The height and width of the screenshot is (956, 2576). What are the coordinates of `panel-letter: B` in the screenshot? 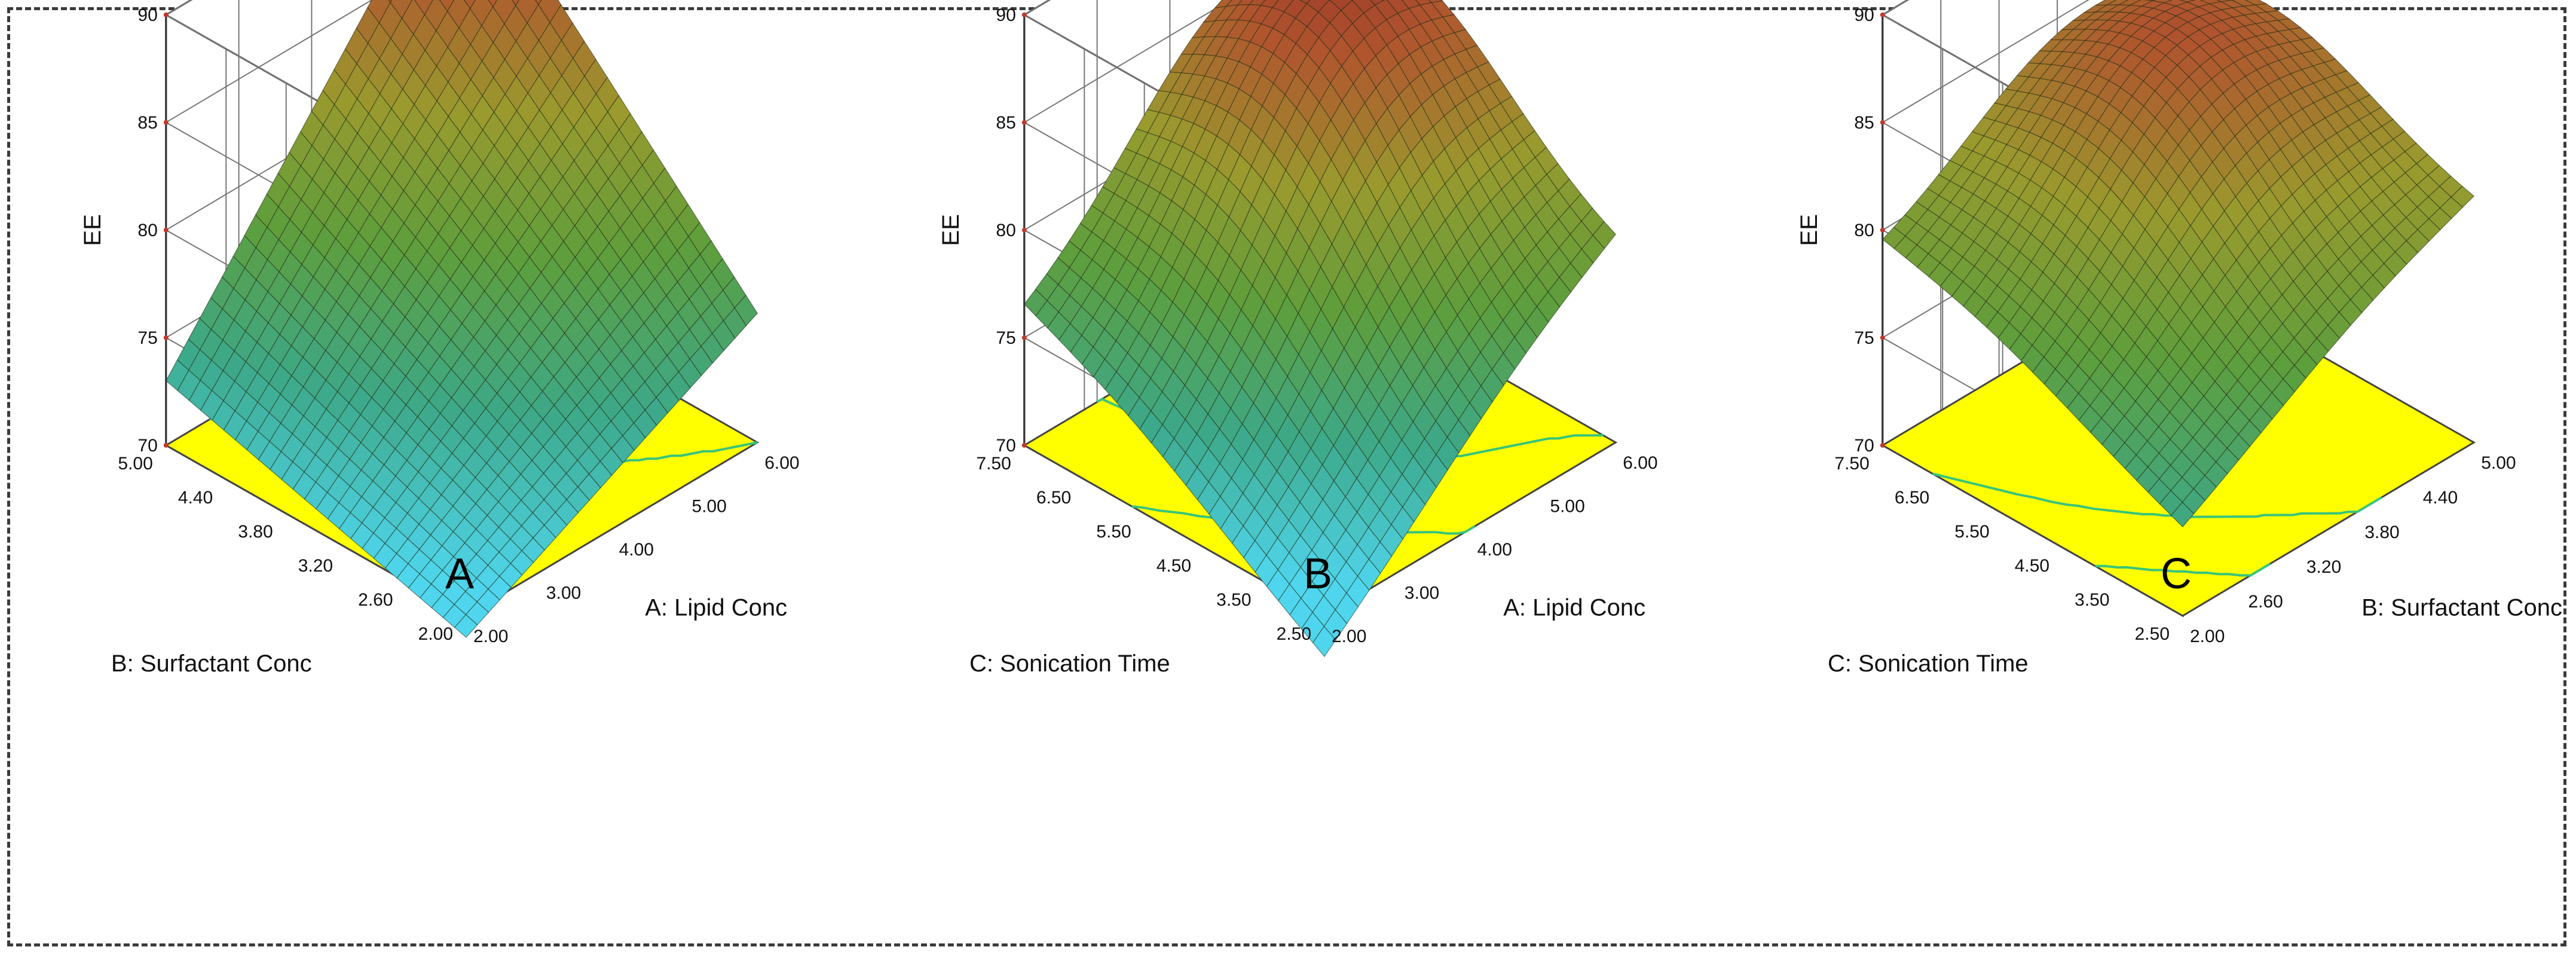 It's located at (1318, 574).